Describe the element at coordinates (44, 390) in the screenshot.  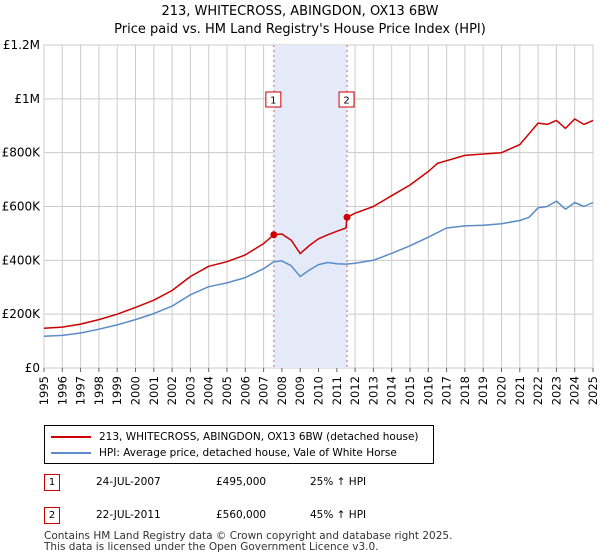
I see `x-tick-label: 1995` at that location.